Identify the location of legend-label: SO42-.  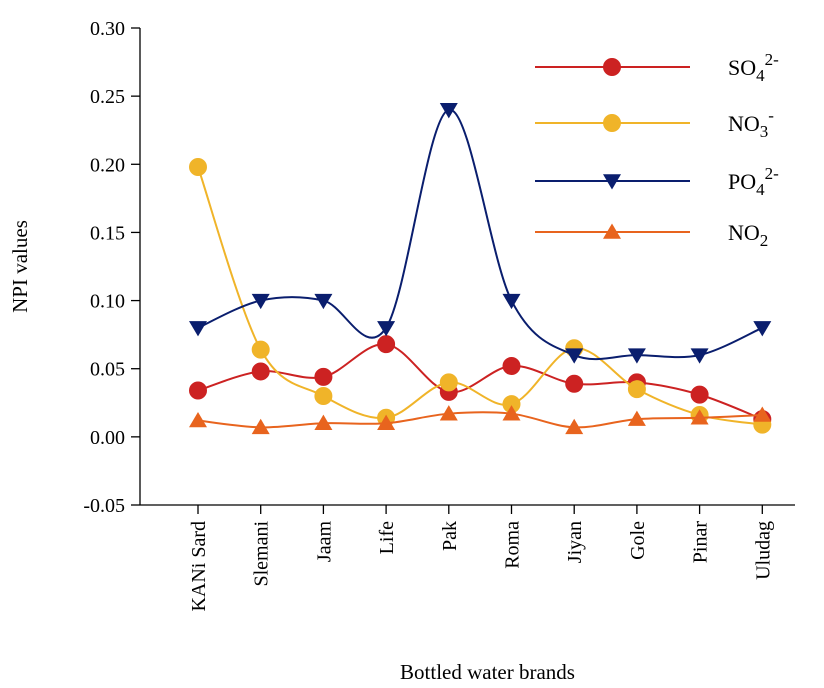
(753, 67).